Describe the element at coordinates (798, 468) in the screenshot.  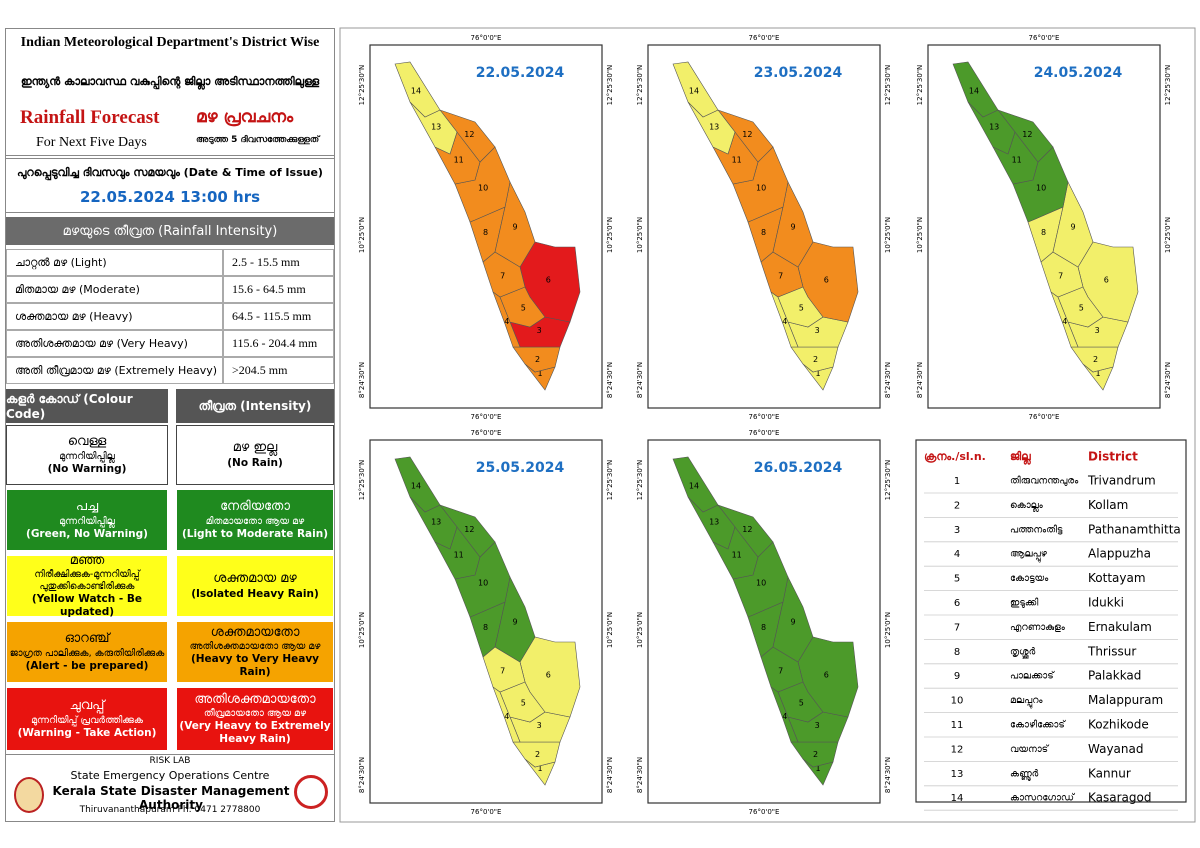
I see `map-date: 26.05.2024` at that location.